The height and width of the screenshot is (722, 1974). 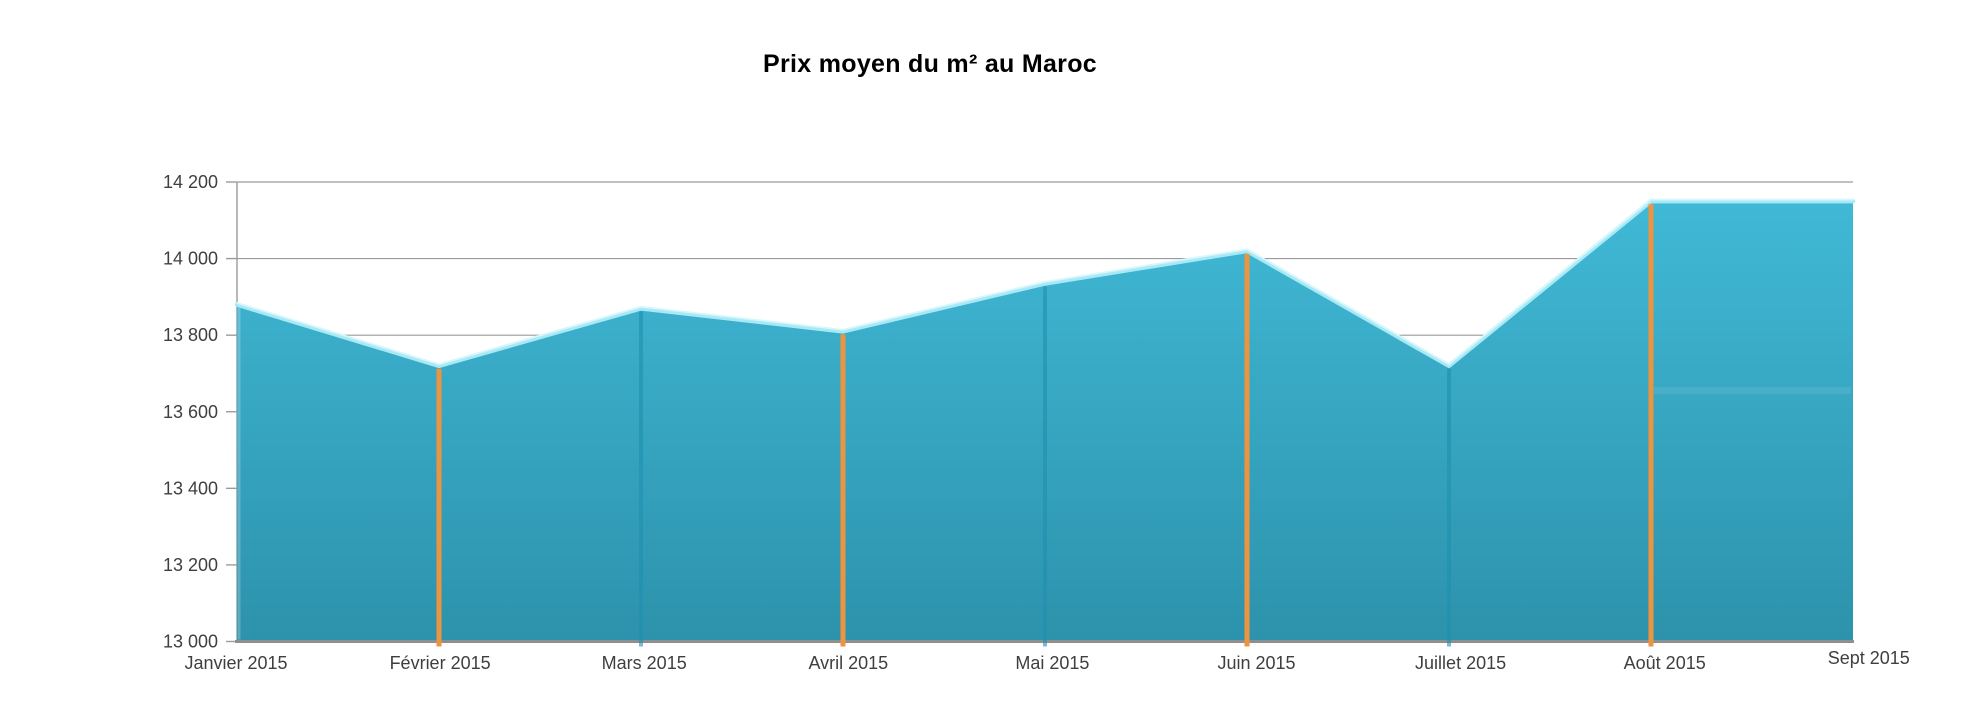 What do you see at coordinates (930, 64) in the screenshot?
I see `chart-title: Prix moyen du m² au Maroc` at bounding box center [930, 64].